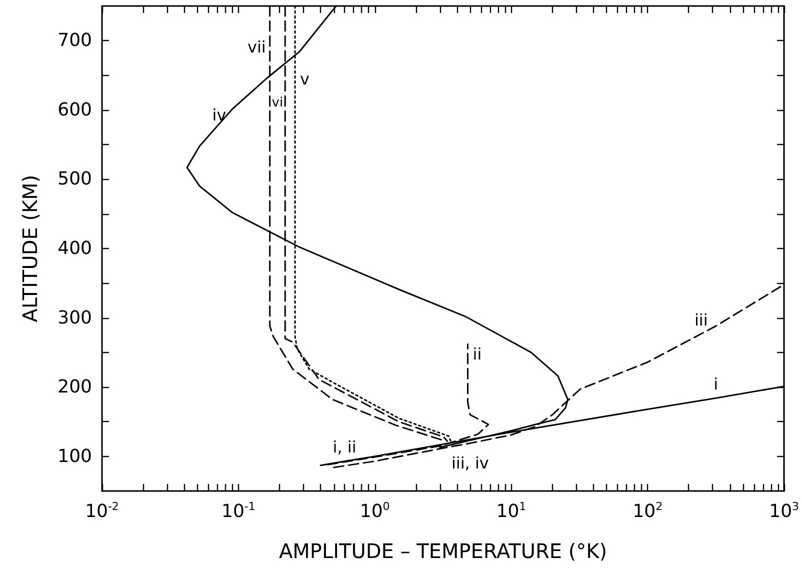 This screenshot has height=579, width=802. I want to click on x-axis-title: AMPLITUDE – TEMPERATURE (°K), so click(443, 551).